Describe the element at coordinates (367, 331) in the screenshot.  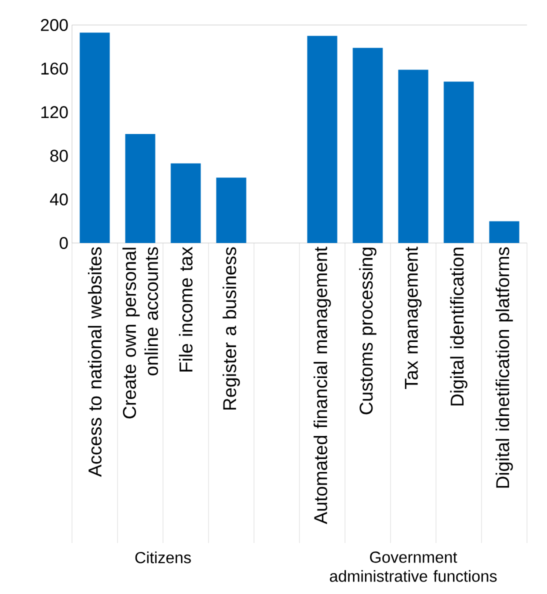
I see `x-tick-label: Customs processing` at that location.